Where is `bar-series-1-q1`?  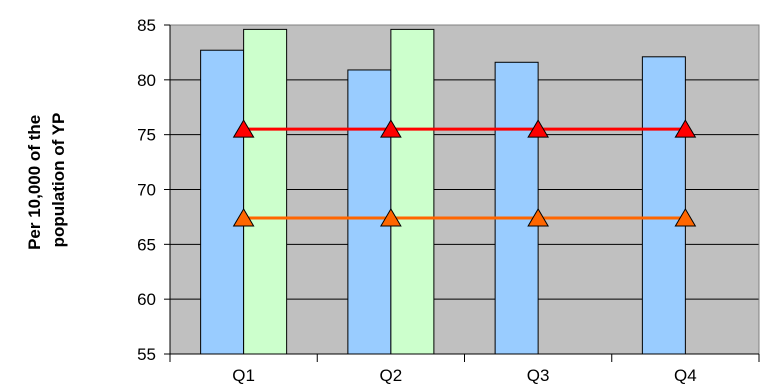 bar-series-1-q1 is located at coordinates (222, 202).